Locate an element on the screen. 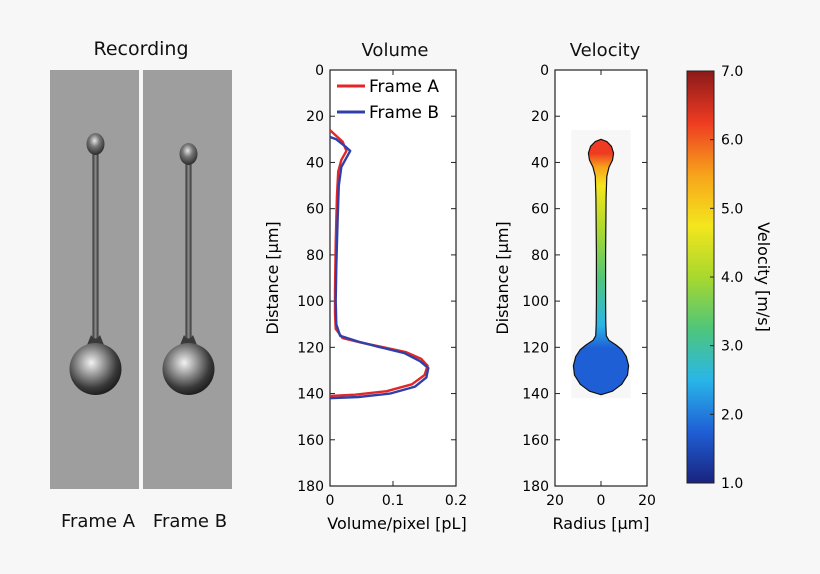 The width and height of the screenshot is (820, 574). velocity-title: Velocity is located at coordinates (605, 50).